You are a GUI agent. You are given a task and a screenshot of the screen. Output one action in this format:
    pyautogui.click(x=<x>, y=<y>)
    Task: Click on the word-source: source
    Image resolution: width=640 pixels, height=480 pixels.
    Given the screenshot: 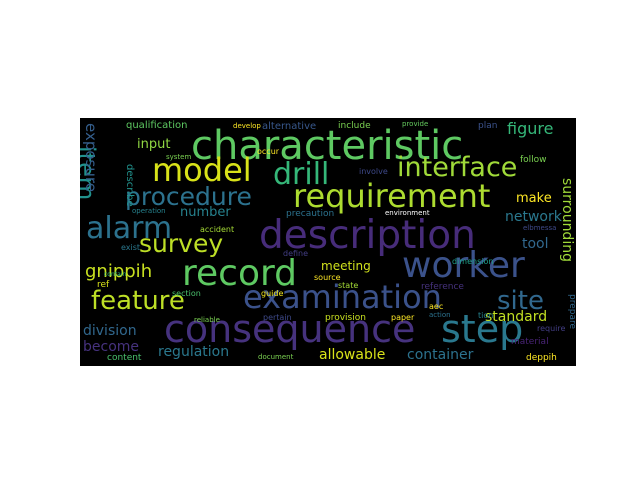 What is the action you would take?
    pyautogui.click(x=327, y=277)
    